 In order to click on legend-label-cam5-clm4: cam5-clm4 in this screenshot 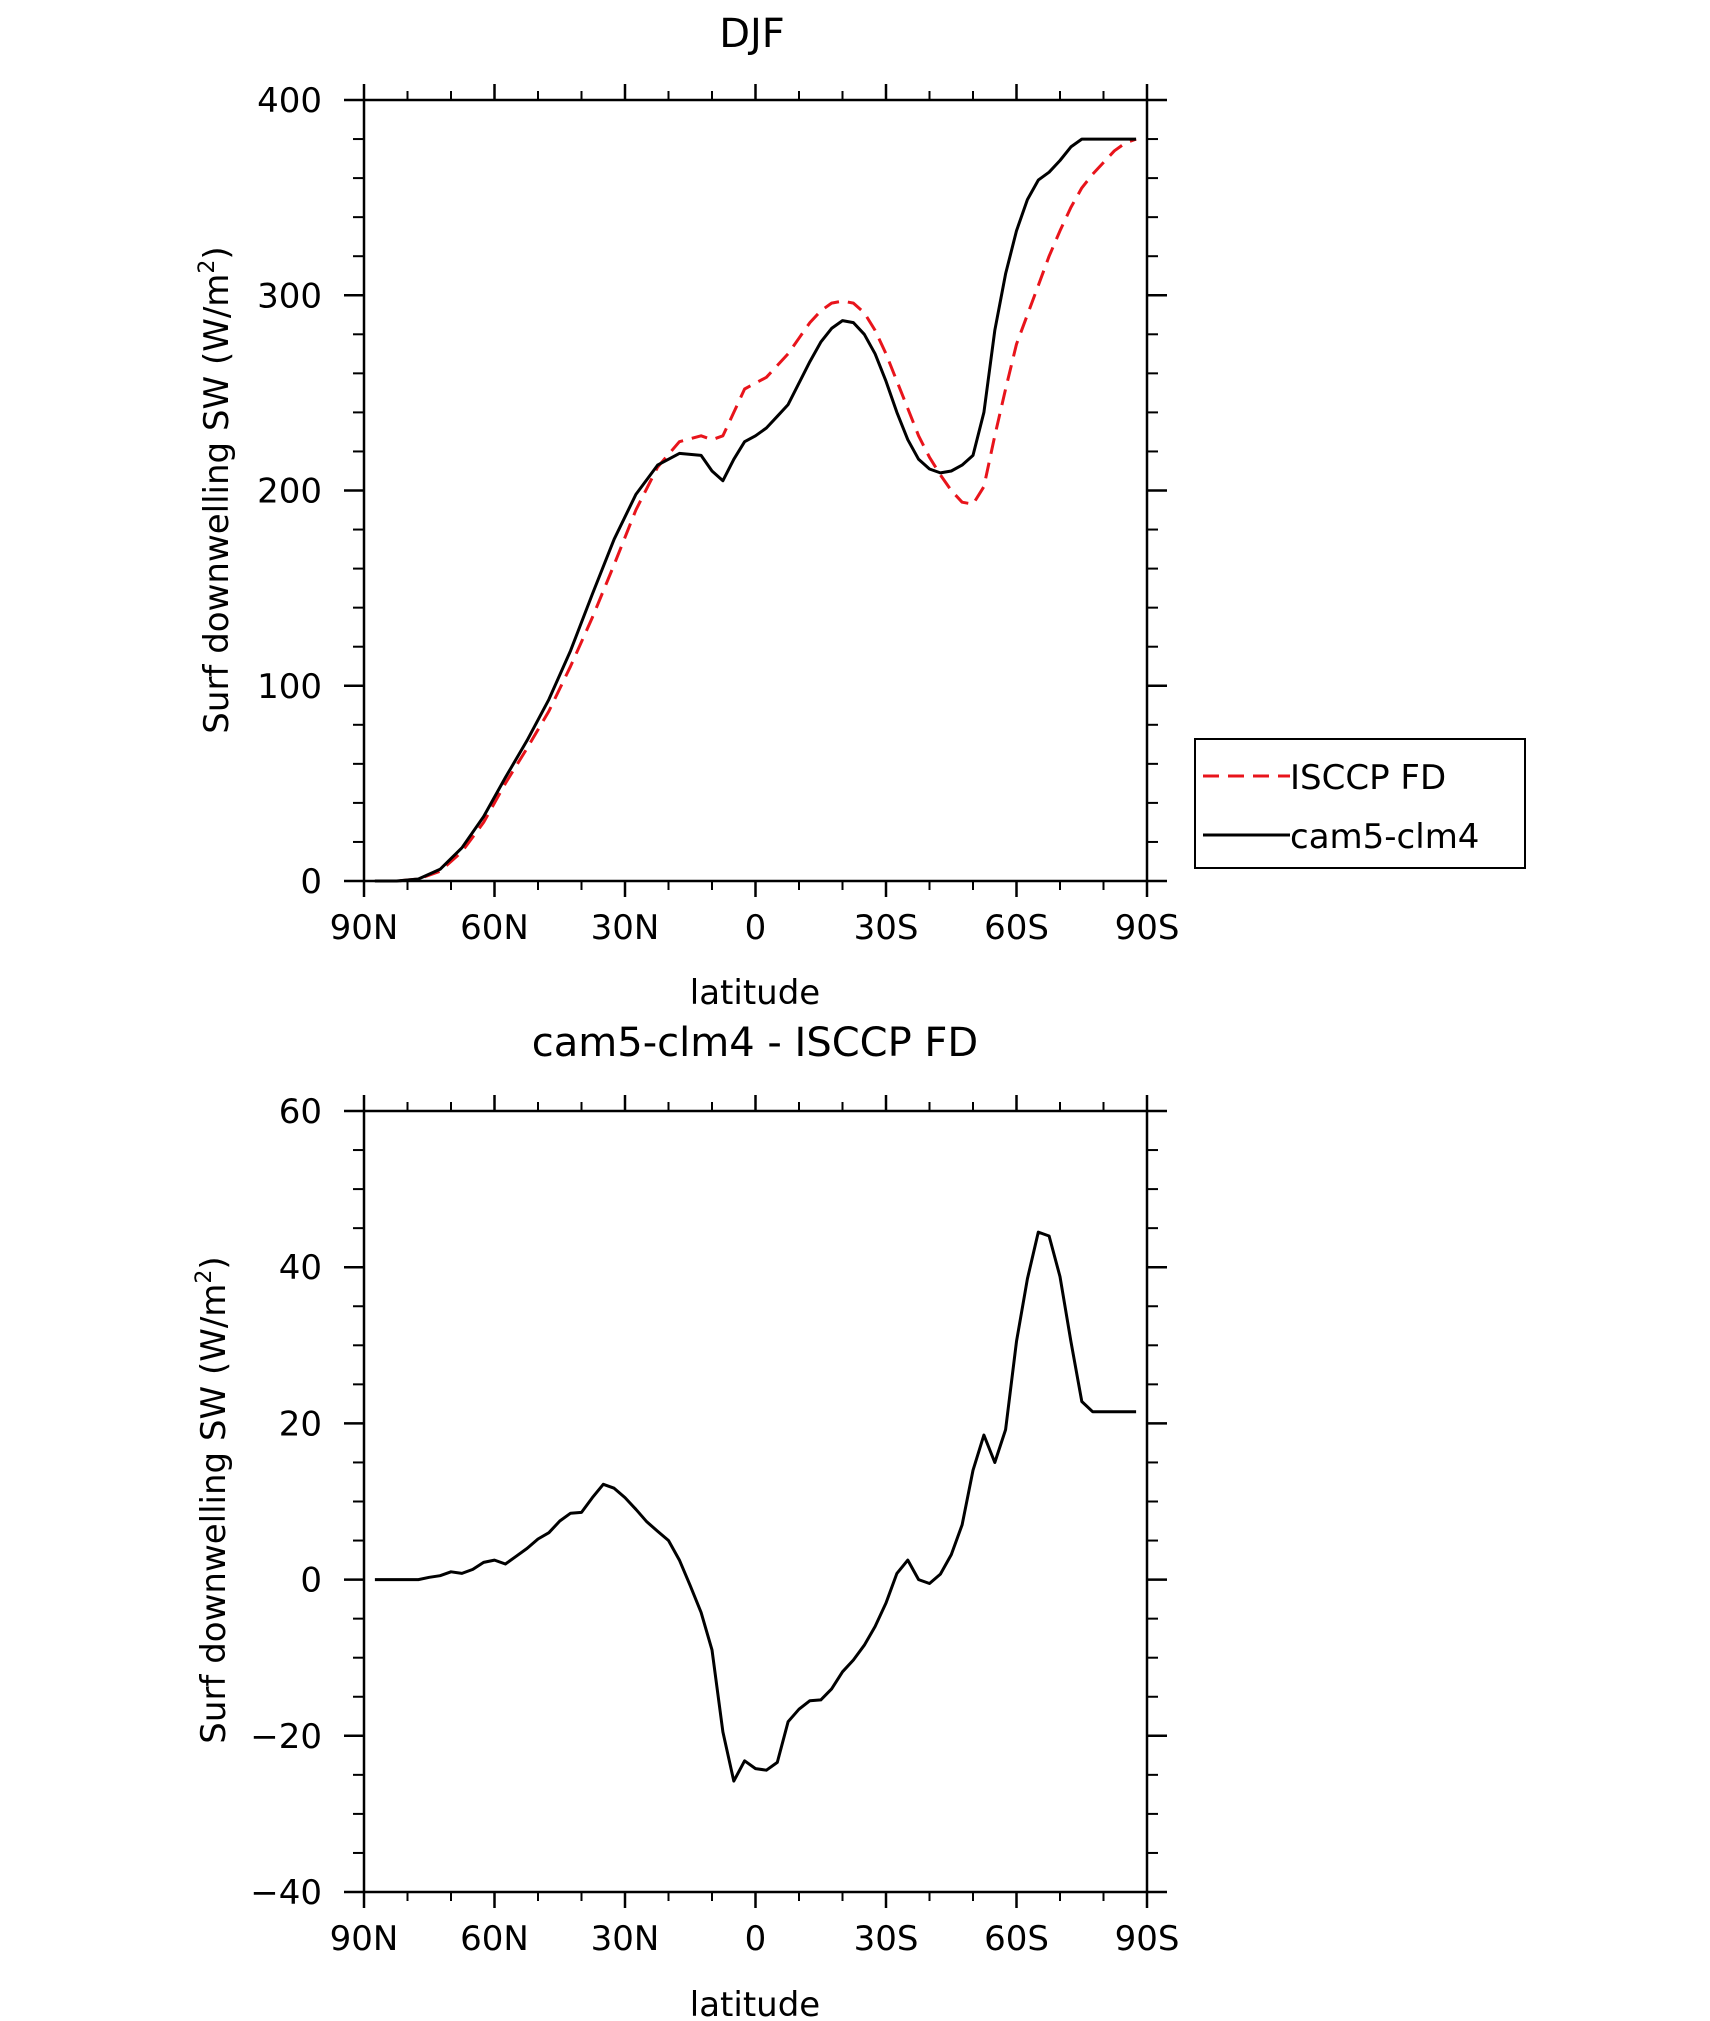, I will do `click(1384, 837)`.